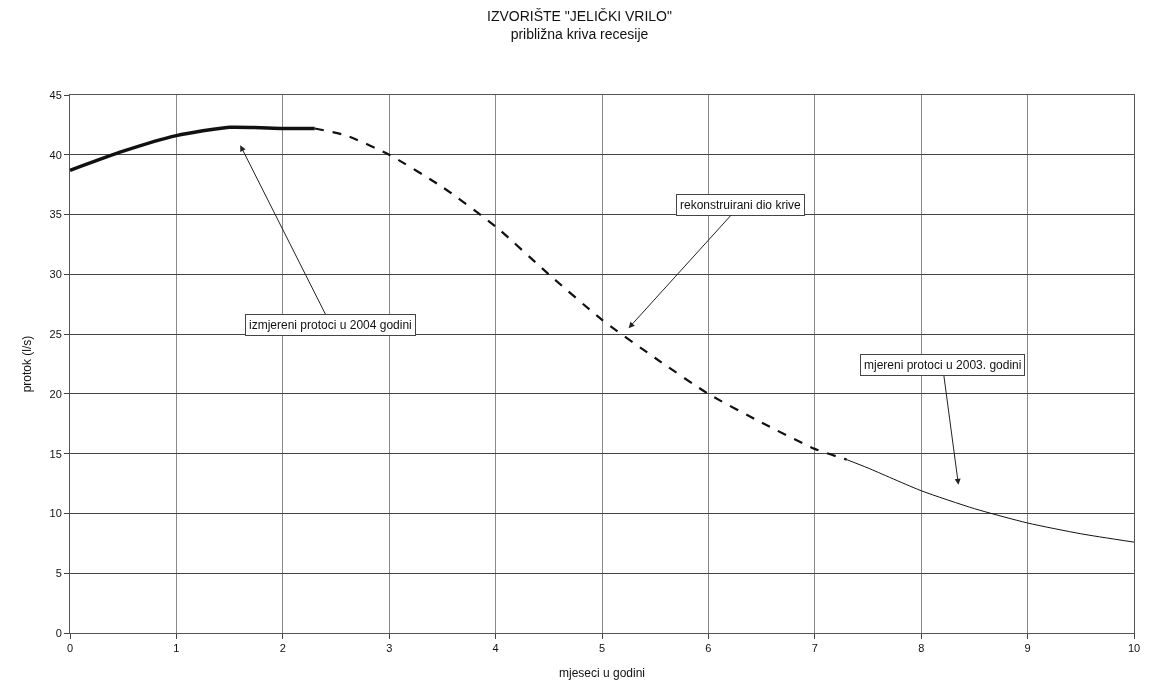 This screenshot has width=1159, height=693. What do you see at coordinates (58, 632) in the screenshot?
I see `y-tick-label: 0` at bounding box center [58, 632].